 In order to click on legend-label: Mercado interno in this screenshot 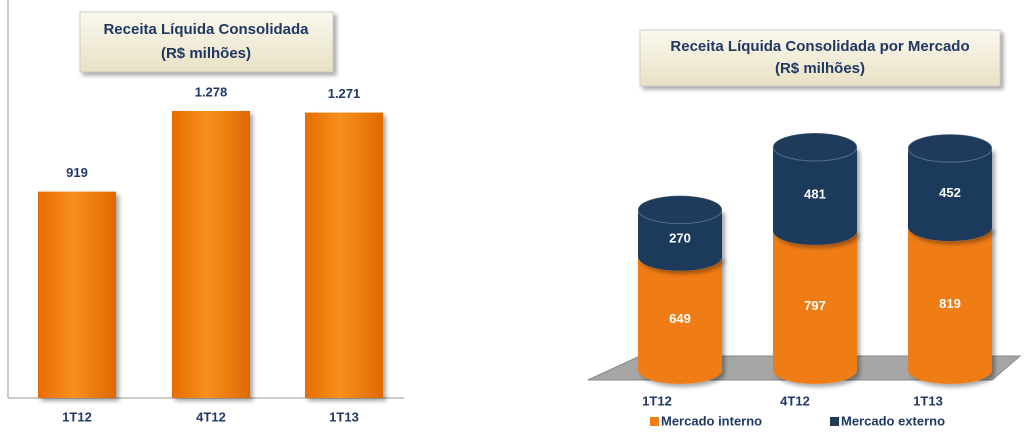, I will do `click(711, 420)`.